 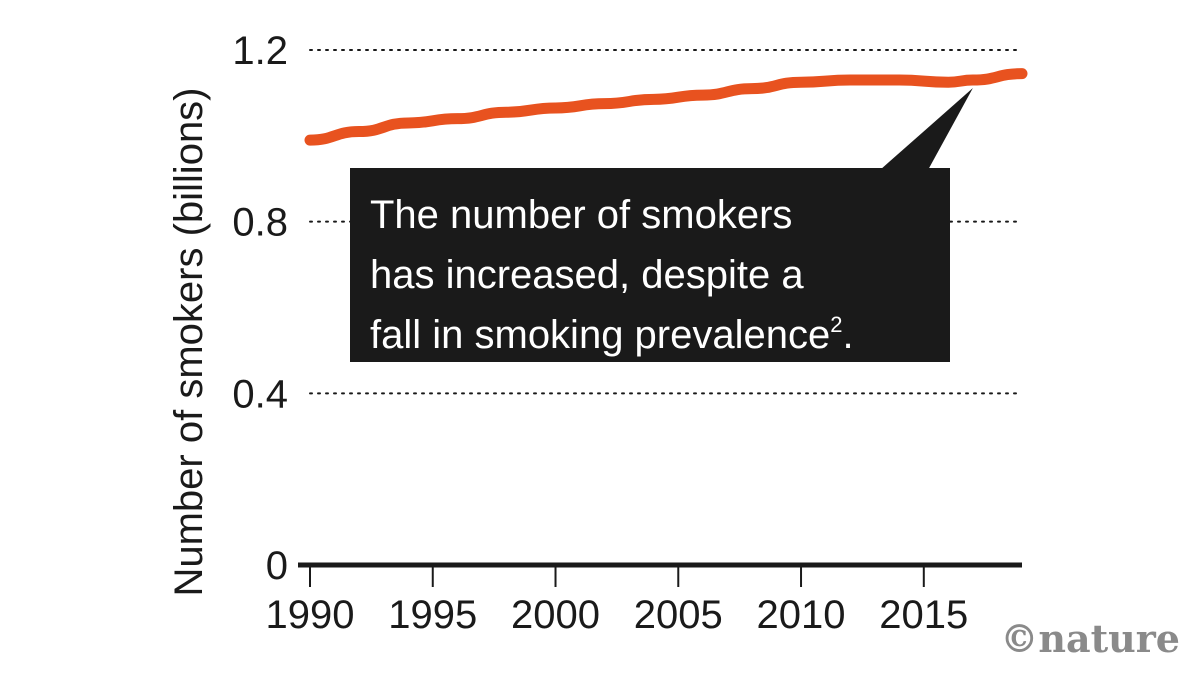 I want to click on y-tick-label: 0.8, so click(x=260, y=223).